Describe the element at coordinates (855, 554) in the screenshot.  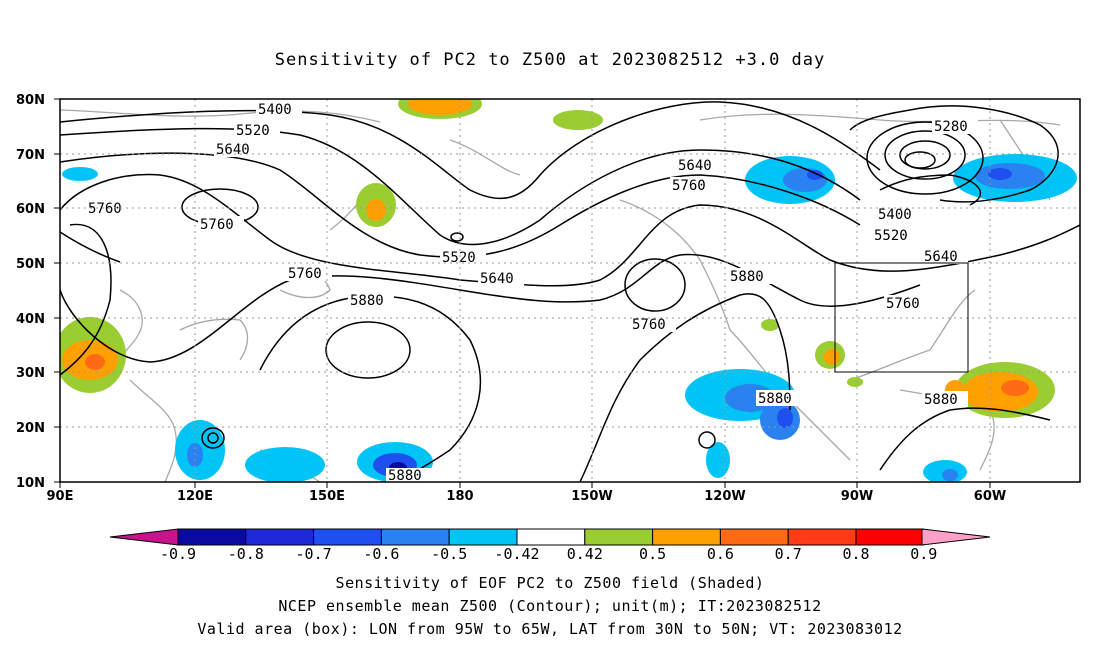
I see `colorbar-tick-label: 0.8` at that location.